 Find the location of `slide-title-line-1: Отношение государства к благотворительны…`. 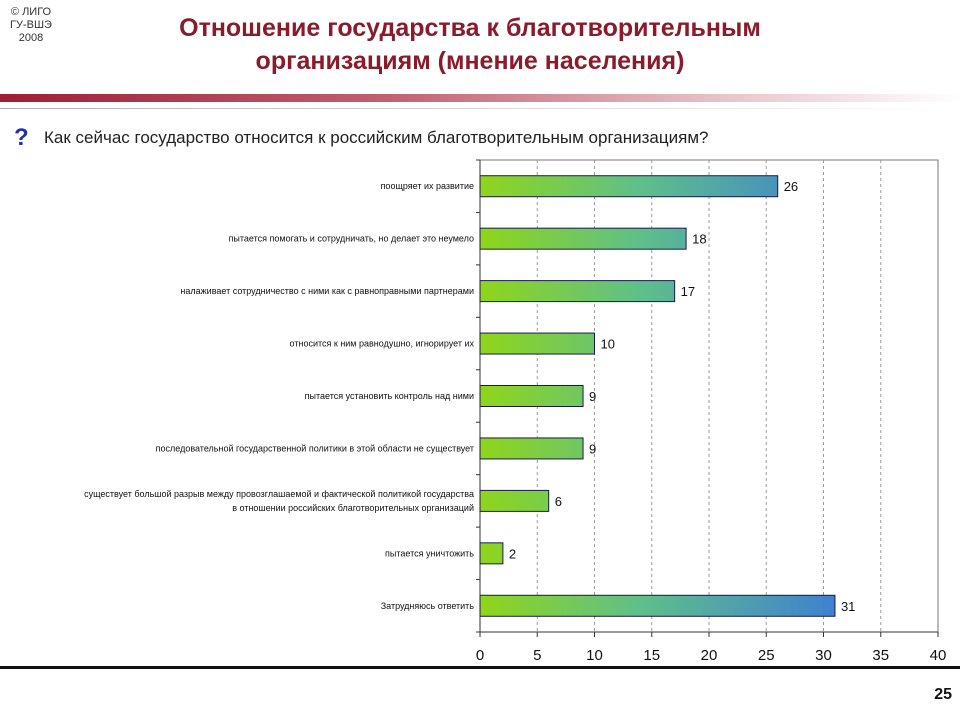

slide-title-line-1: Отношение государства к благотворительны… is located at coordinates (470, 28).